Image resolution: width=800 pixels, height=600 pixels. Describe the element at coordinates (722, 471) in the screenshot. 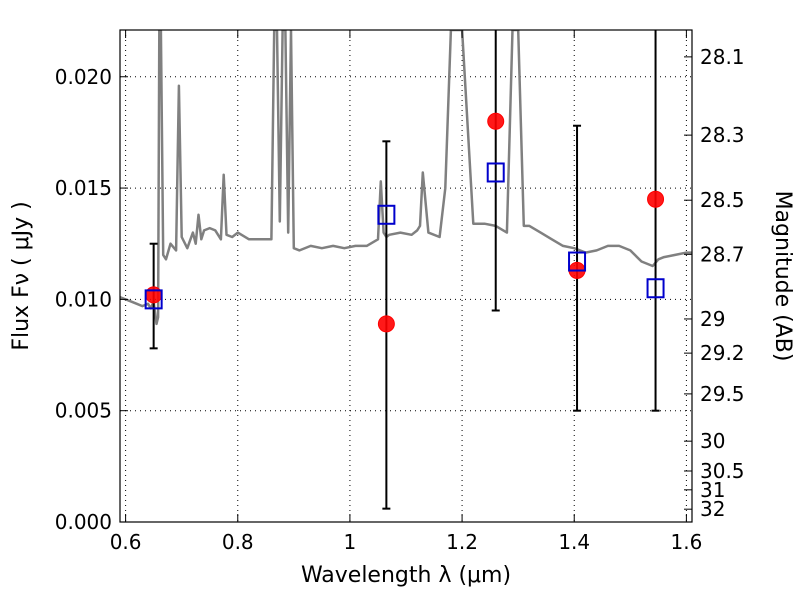

I see `y2-tick-label: 30.5` at that location.